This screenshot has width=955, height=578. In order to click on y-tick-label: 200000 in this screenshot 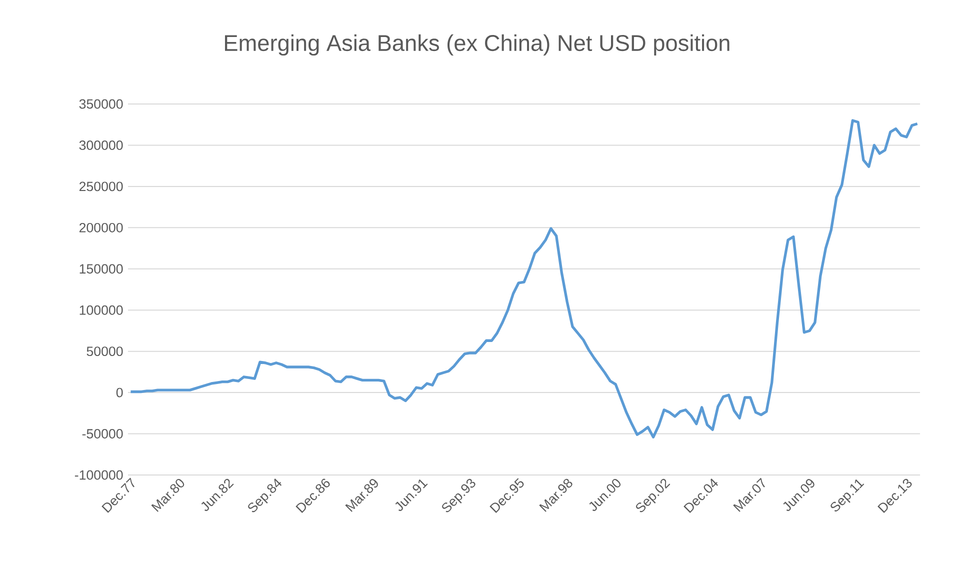, I will do `click(101, 227)`.